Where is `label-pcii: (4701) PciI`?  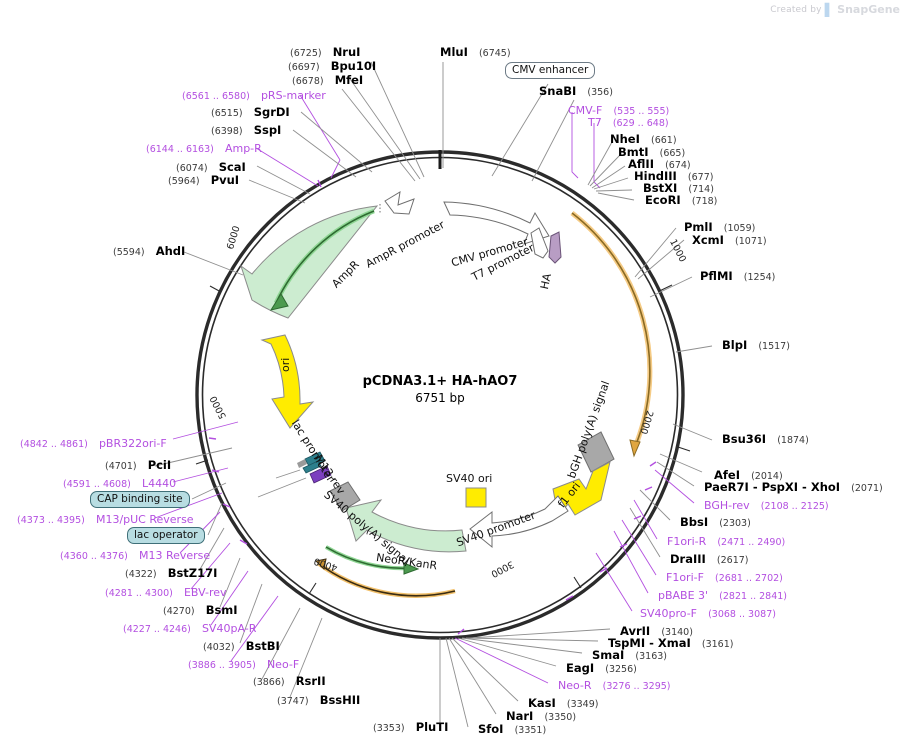 label-pcii: (4701) PciI is located at coordinates (138, 464).